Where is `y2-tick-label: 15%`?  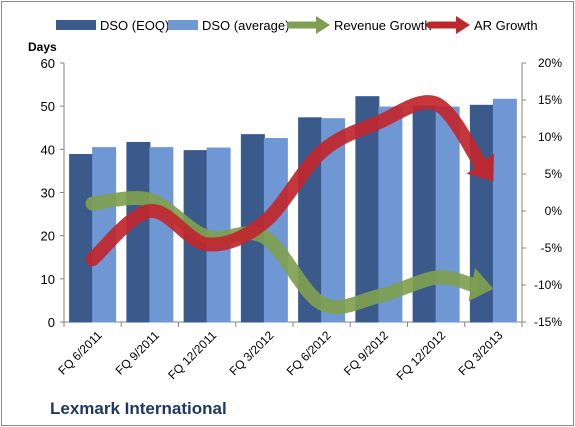
y2-tick-label: 15% is located at coordinates (550, 100).